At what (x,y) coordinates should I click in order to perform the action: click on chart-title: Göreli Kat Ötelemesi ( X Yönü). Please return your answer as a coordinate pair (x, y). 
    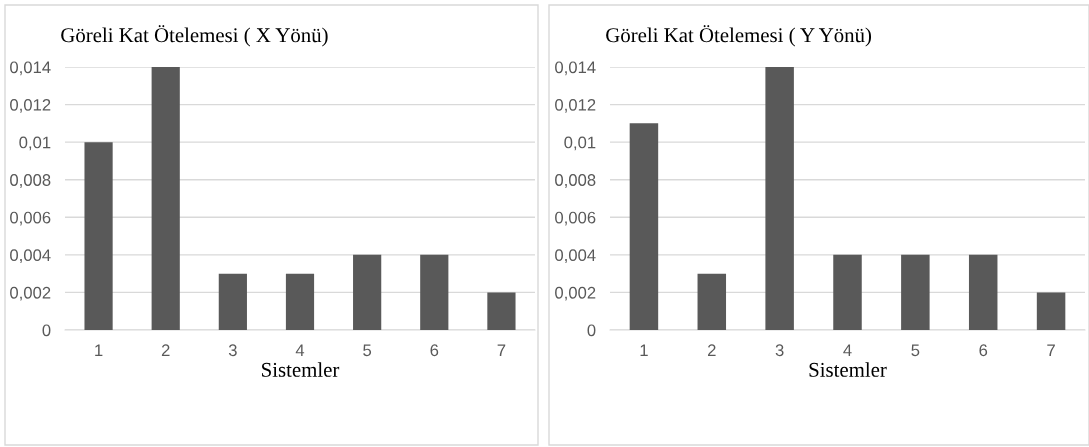
    Looking at the image, I should click on (194, 36).